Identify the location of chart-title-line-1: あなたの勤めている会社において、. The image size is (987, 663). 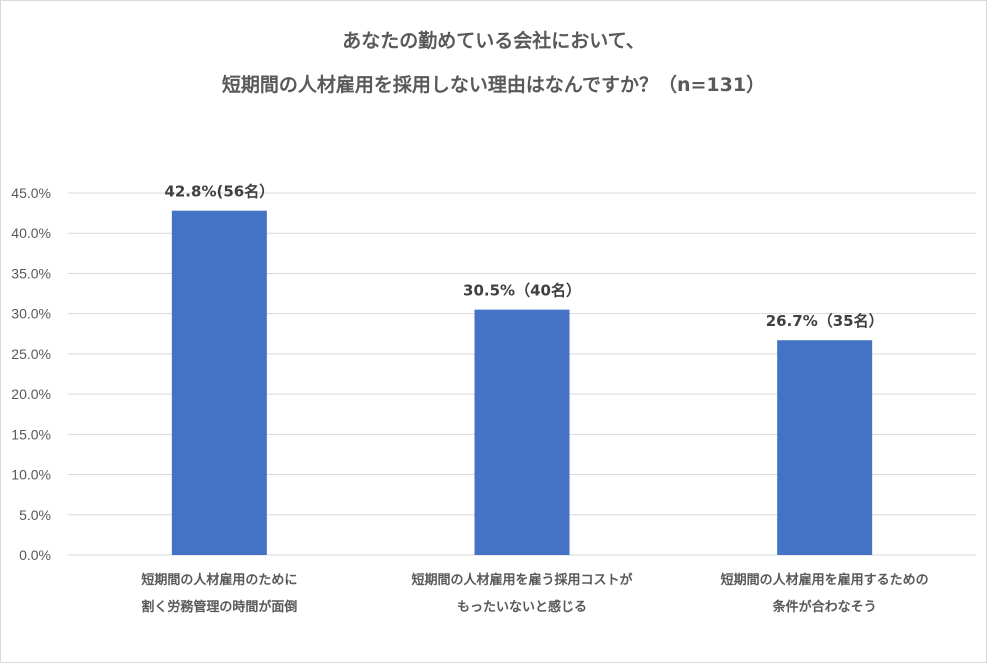
(493, 41).